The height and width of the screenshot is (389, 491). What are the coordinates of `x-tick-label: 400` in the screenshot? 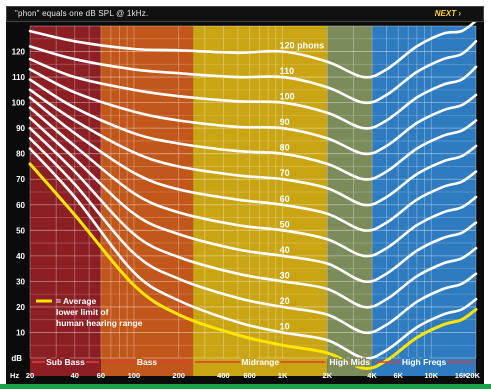 It's located at (223, 375).